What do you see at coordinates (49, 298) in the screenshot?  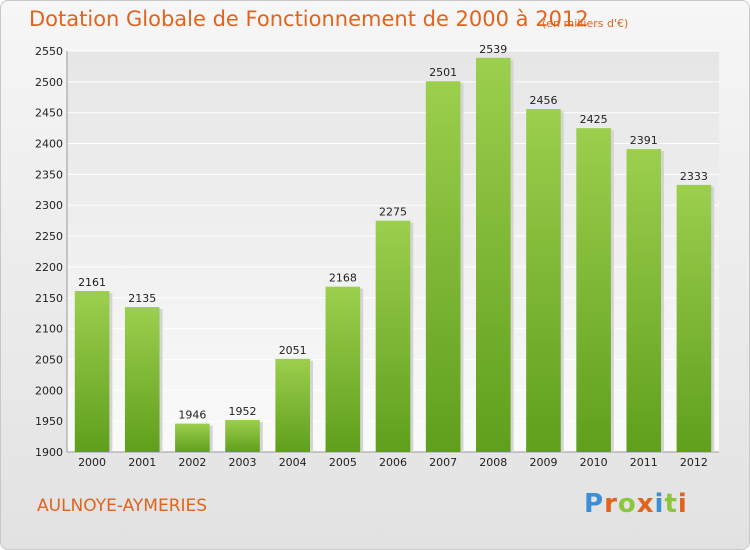 I see `y-tick-label: 2150` at bounding box center [49, 298].